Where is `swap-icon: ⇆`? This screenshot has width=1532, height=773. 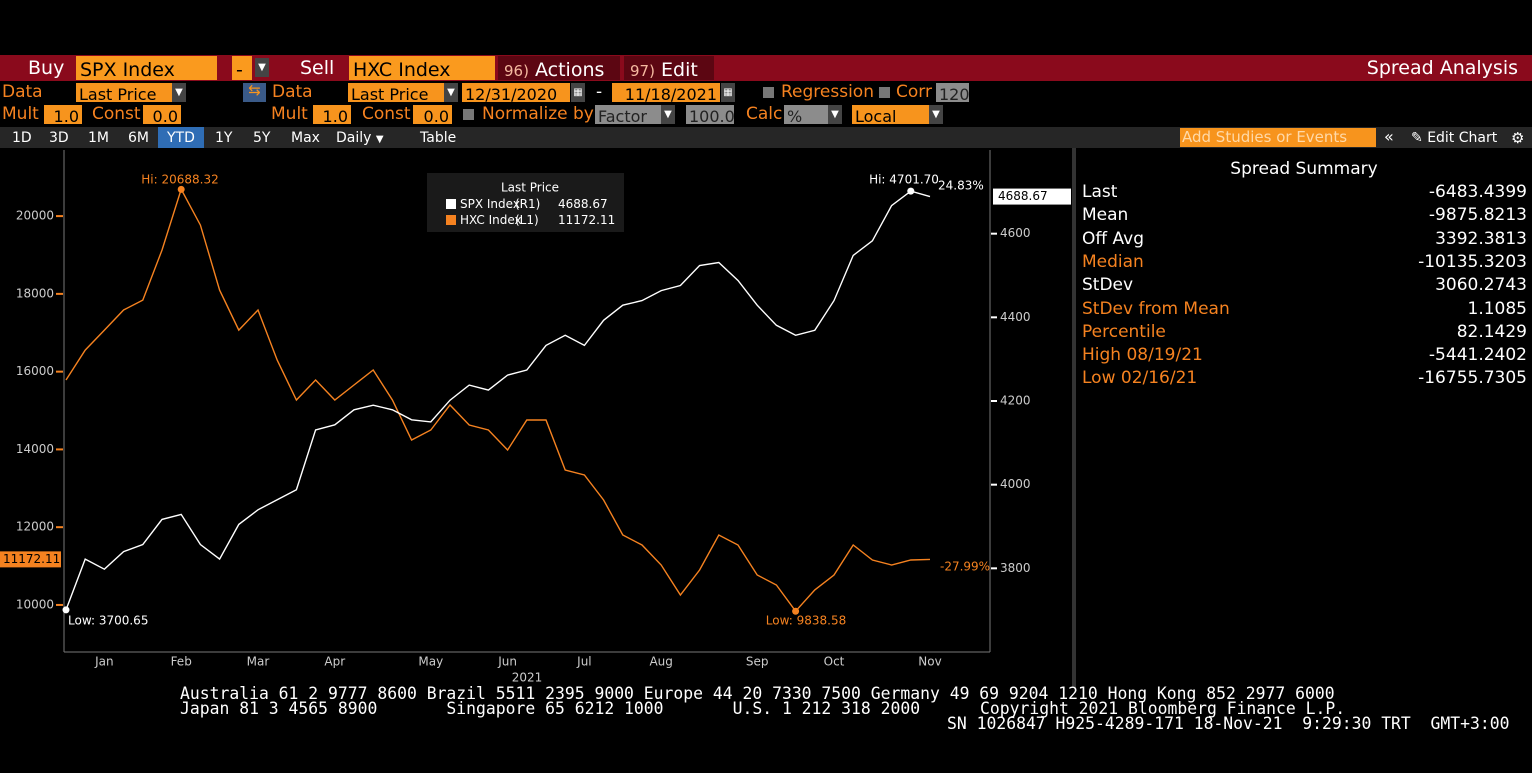
swap-icon: ⇆ is located at coordinates (254, 92).